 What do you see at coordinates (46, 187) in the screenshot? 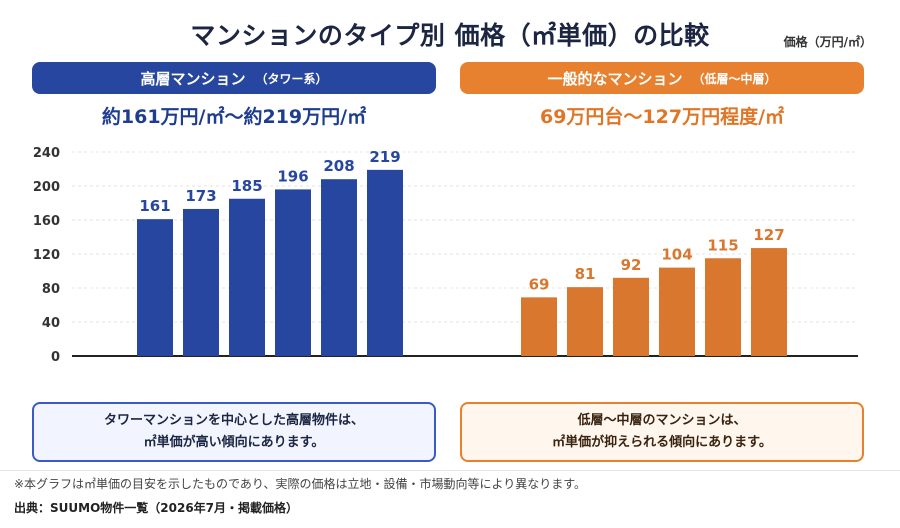
I see `y-tick-label: 200` at bounding box center [46, 187].